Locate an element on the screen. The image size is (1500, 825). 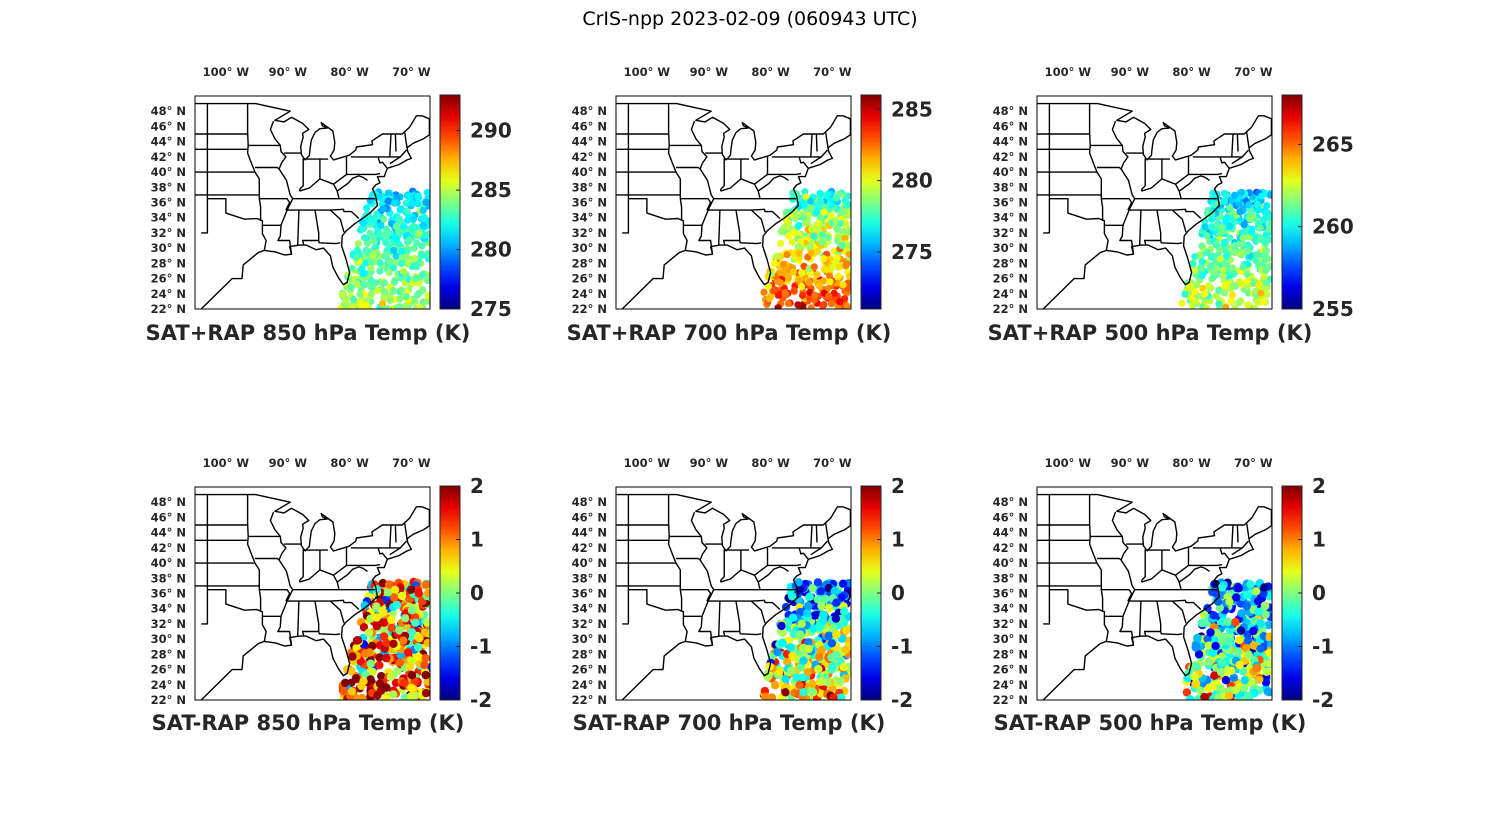
swath-scatter is located at coordinates (805, 639).